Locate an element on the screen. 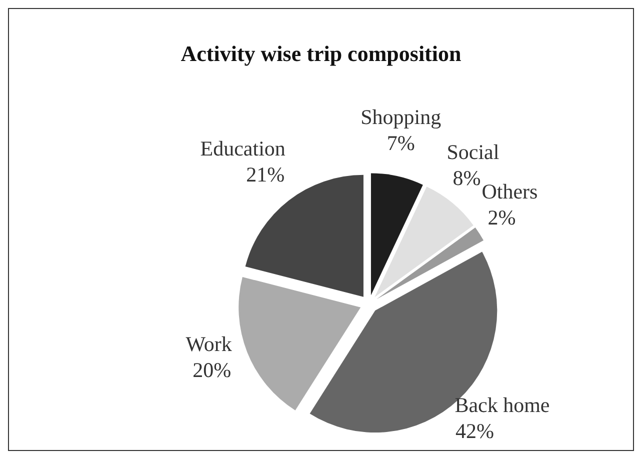  slice-label: Work is located at coordinates (209, 344).